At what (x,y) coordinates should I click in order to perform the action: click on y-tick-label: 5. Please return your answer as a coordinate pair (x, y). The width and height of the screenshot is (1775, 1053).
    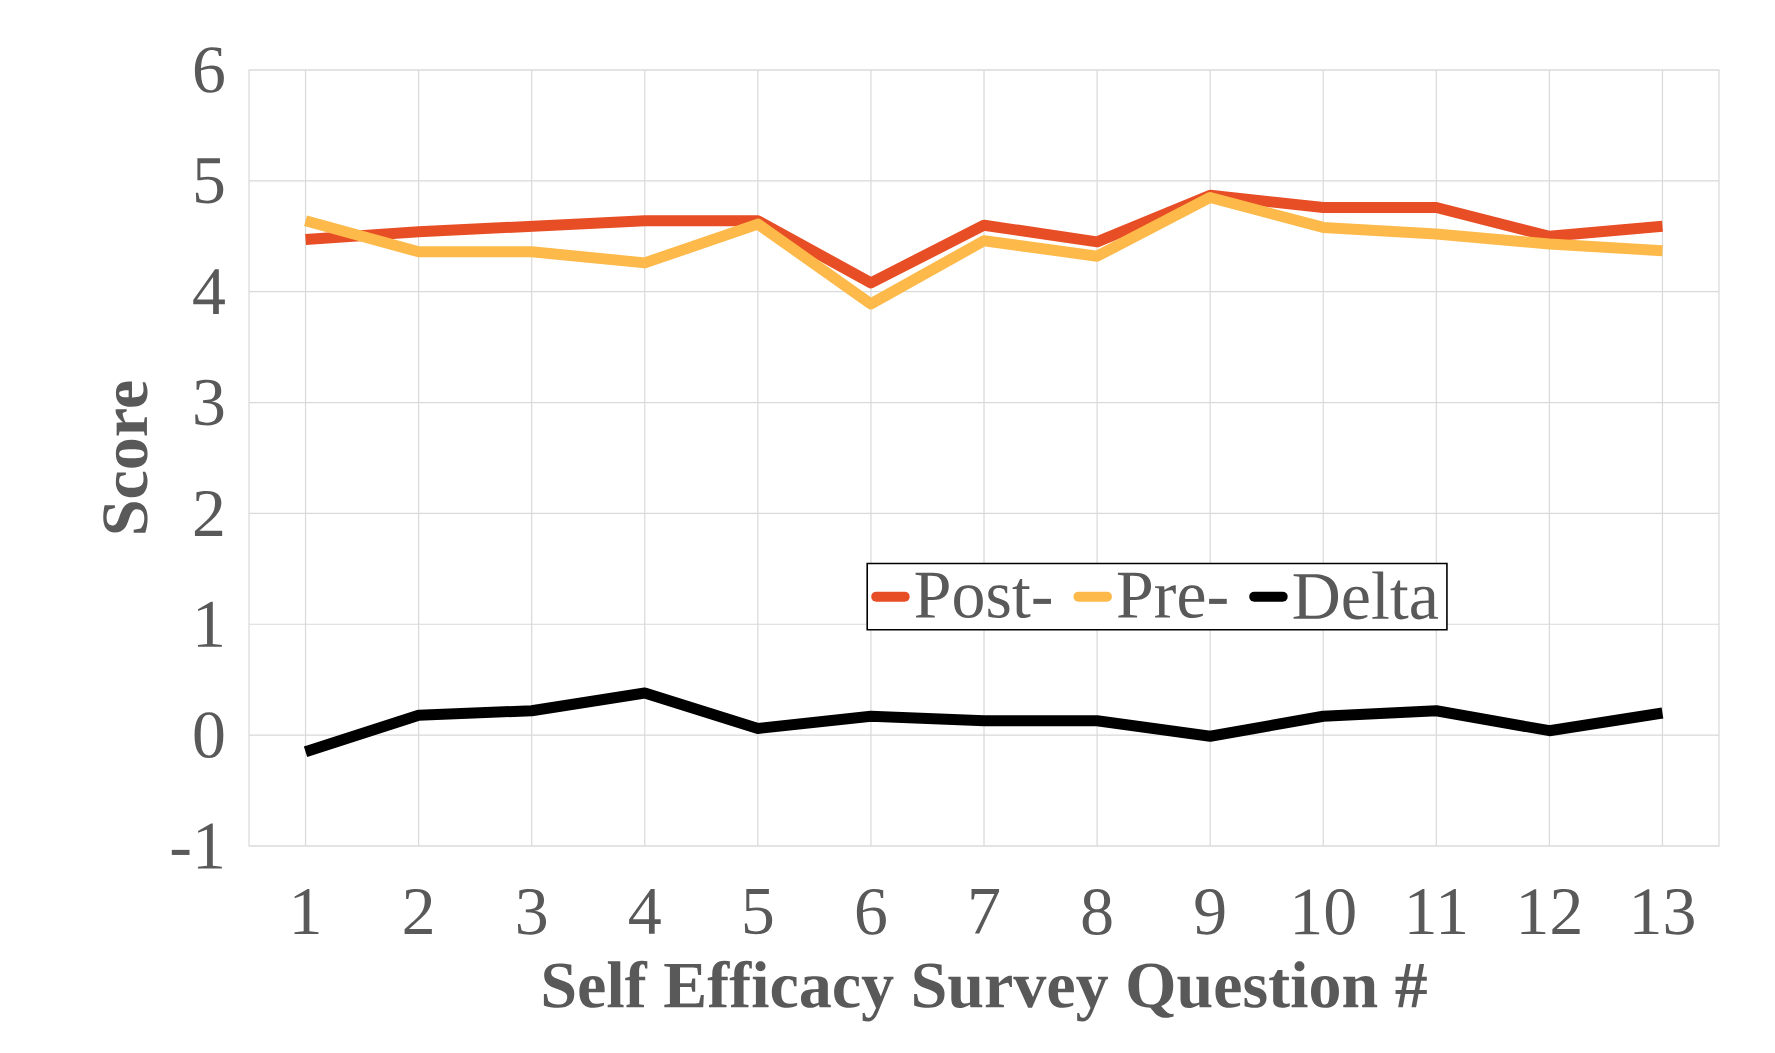
    Looking at the image, I should click on (209, 181).